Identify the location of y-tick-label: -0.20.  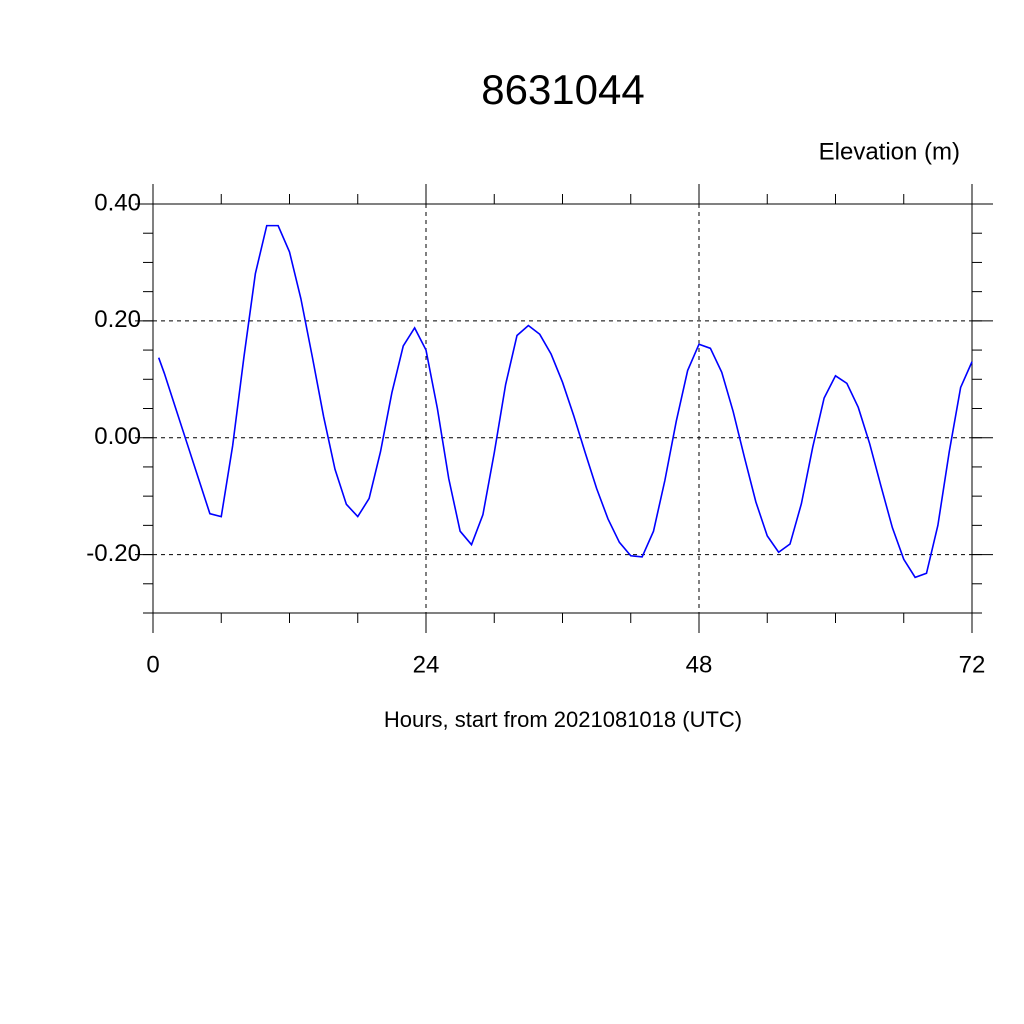
(113, 553).